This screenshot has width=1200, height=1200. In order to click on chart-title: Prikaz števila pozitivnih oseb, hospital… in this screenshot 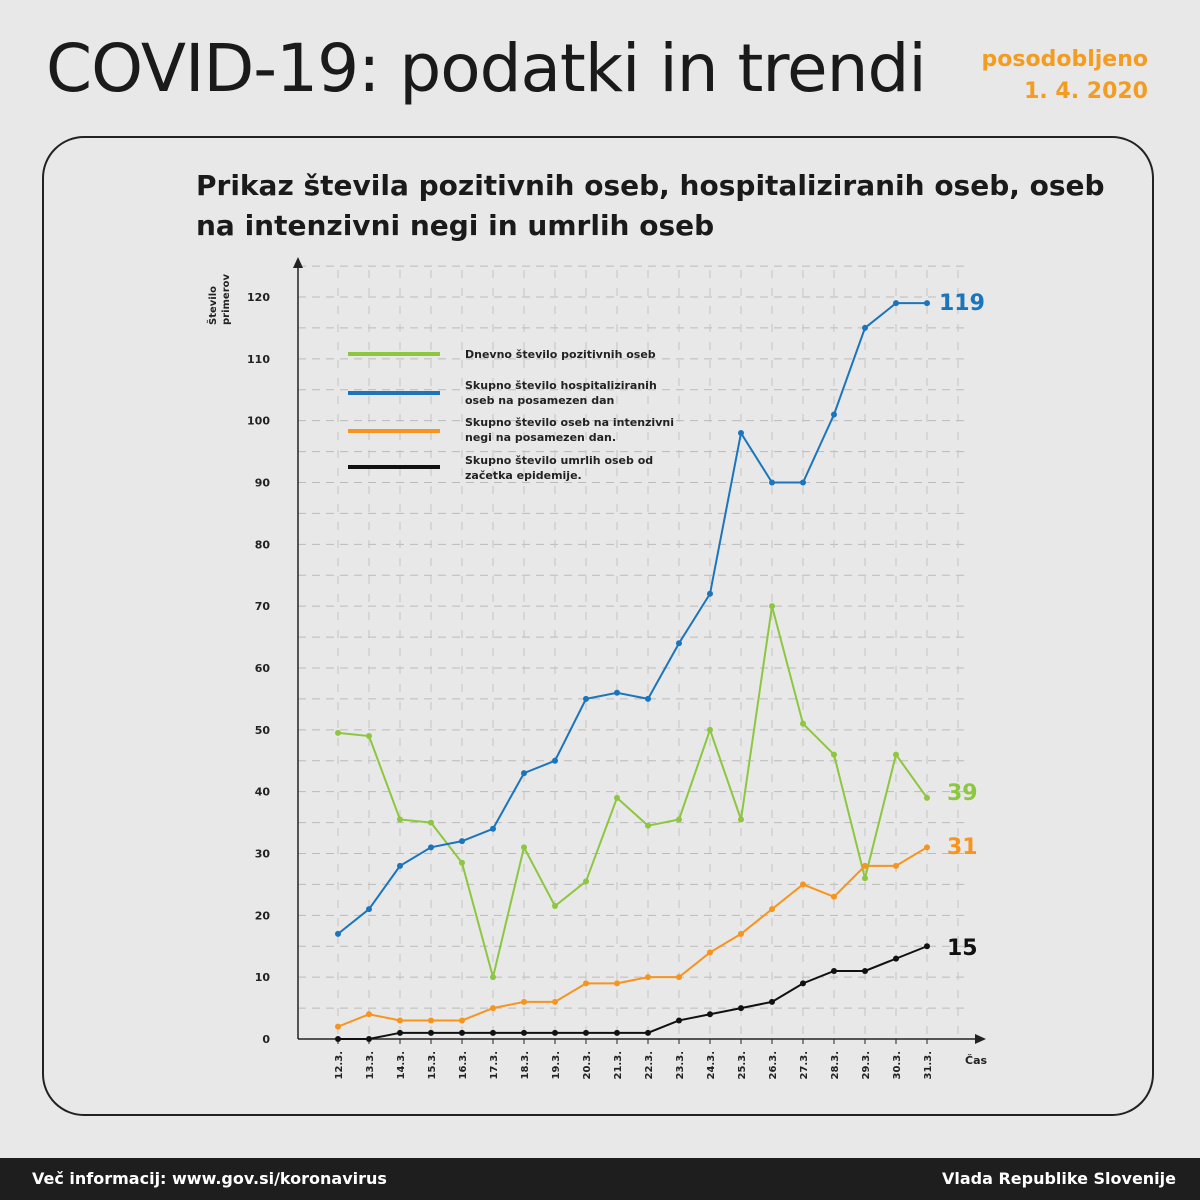, I will do `click(650, 206)`.